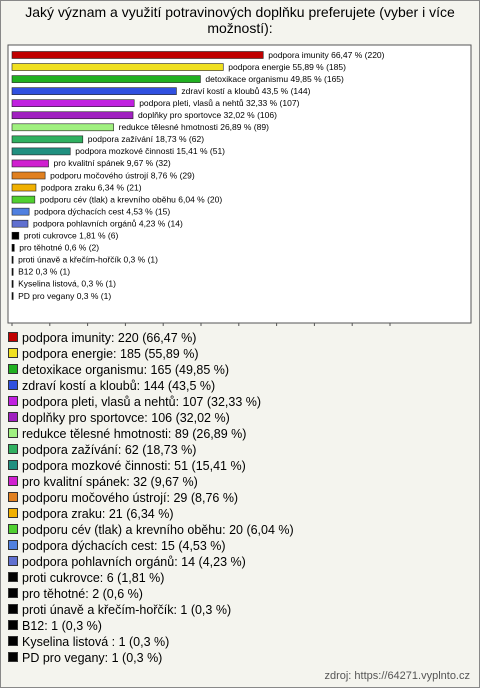 This screenshot has height=688, width=480. Describe the element at coordinates (93, 578) in the screenshot. I see `legend-label: proti cukrovce: 6 (1,81 %)` at that location.